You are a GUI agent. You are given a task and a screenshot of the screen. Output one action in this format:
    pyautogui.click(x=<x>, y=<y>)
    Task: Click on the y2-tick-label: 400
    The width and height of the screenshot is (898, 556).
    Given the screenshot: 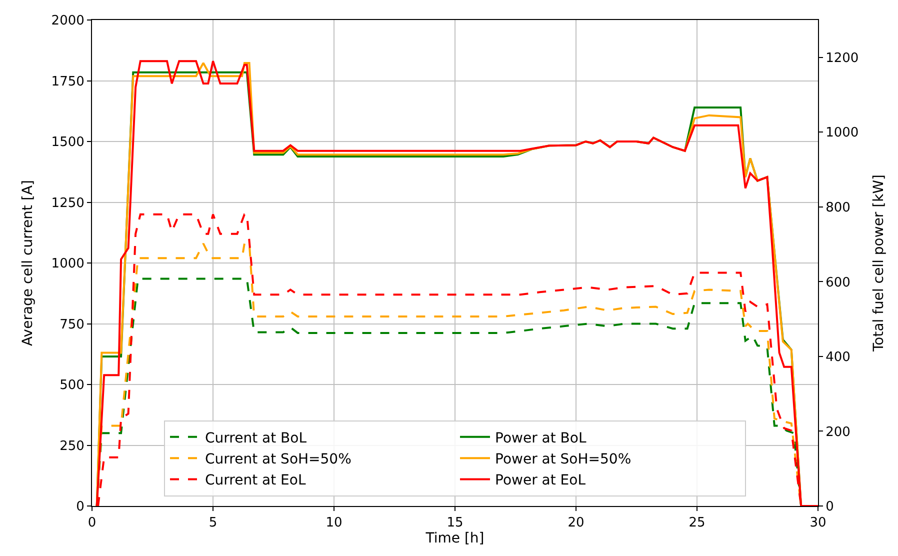 What is the action you would take?
    pyautogui.click(x=838, y=358)
    